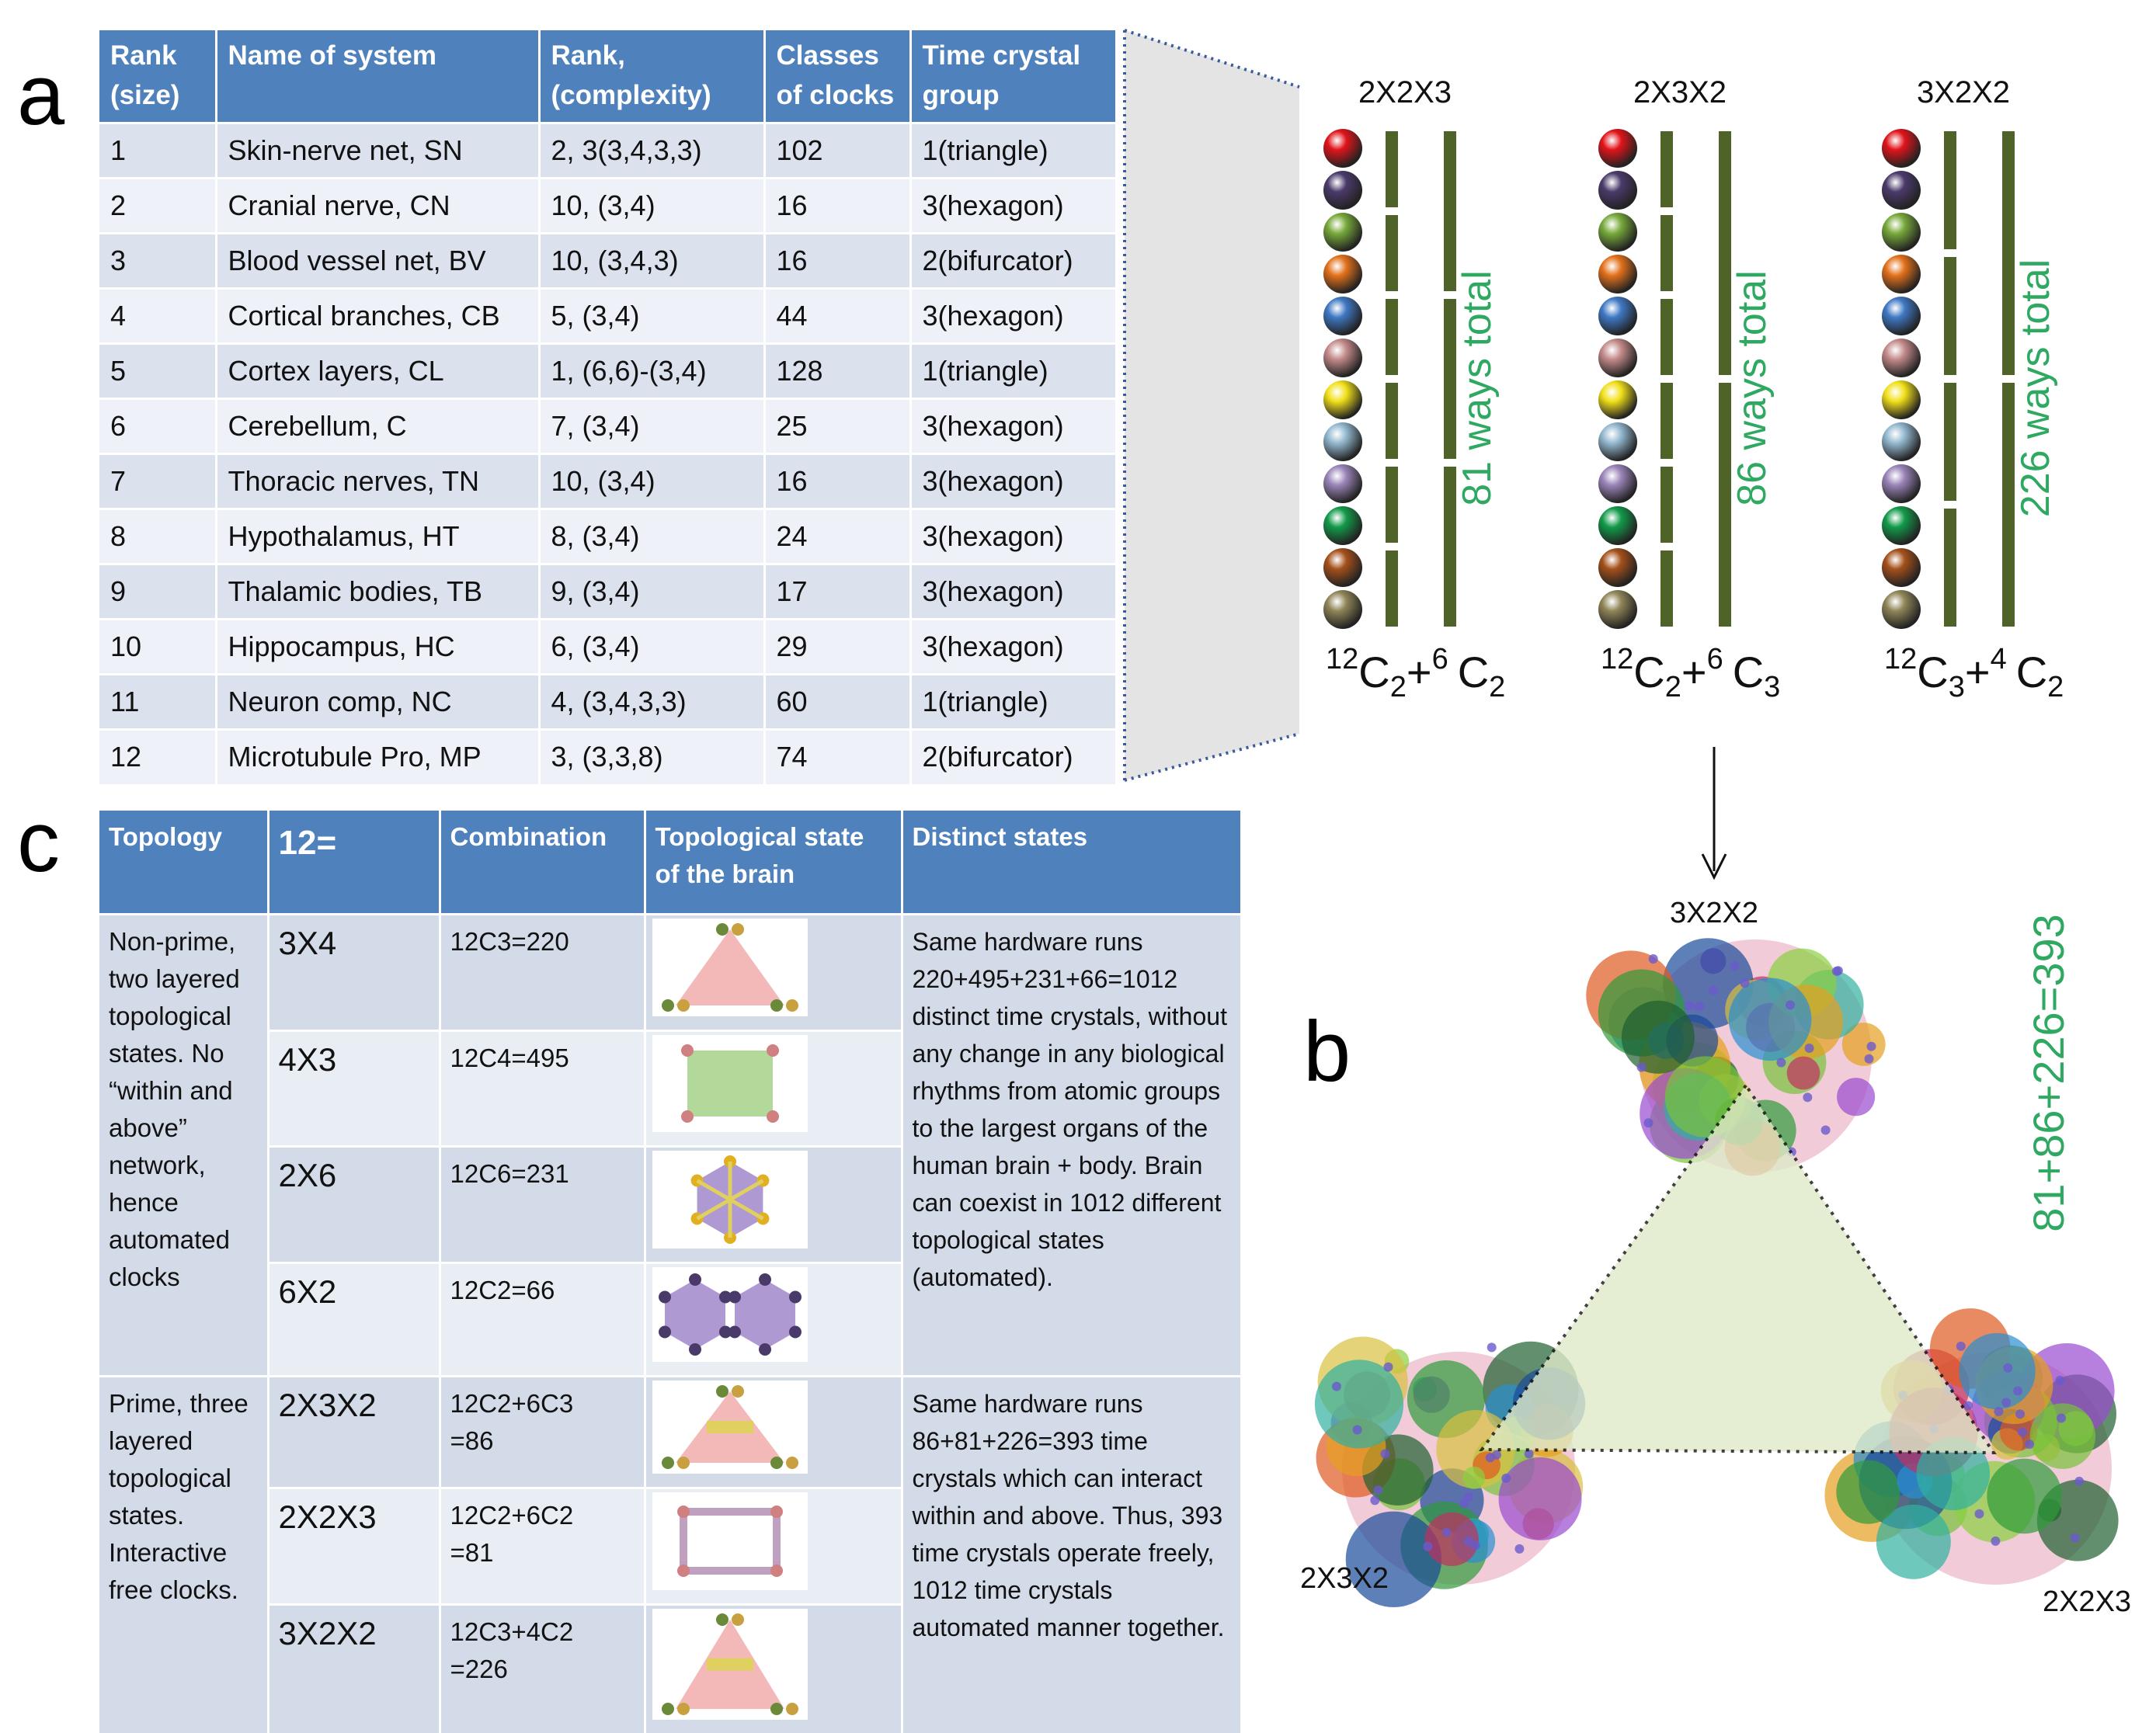 The width and height of the screenshot is (2156, 1733). Describe the element at coordinates (158, 756) in the screenshot. I see `table-cell: 12` at that location.